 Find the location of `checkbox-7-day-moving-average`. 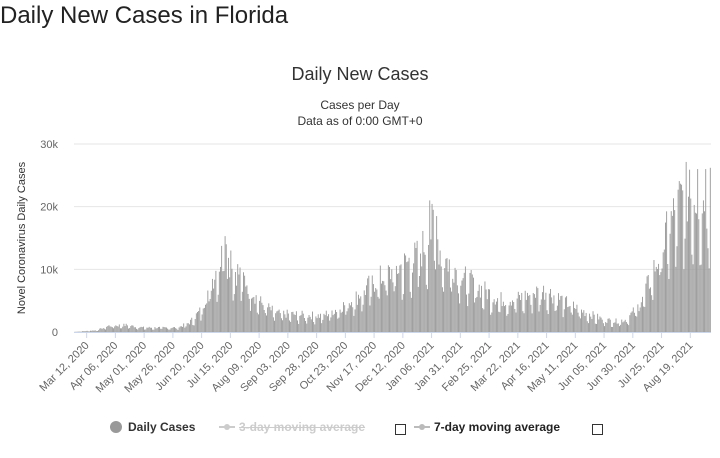

checkbox-7-day-moving-average is located at coordinates (597, 429).